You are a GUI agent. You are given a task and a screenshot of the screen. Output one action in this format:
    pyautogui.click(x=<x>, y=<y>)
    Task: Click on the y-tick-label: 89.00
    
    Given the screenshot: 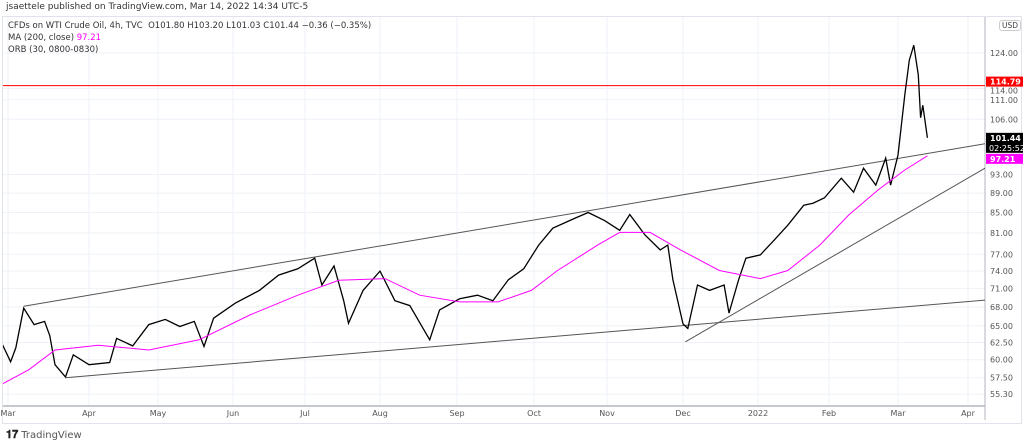 What is the action you would take?
    pyautogui.click(x=1001, y=193)
    